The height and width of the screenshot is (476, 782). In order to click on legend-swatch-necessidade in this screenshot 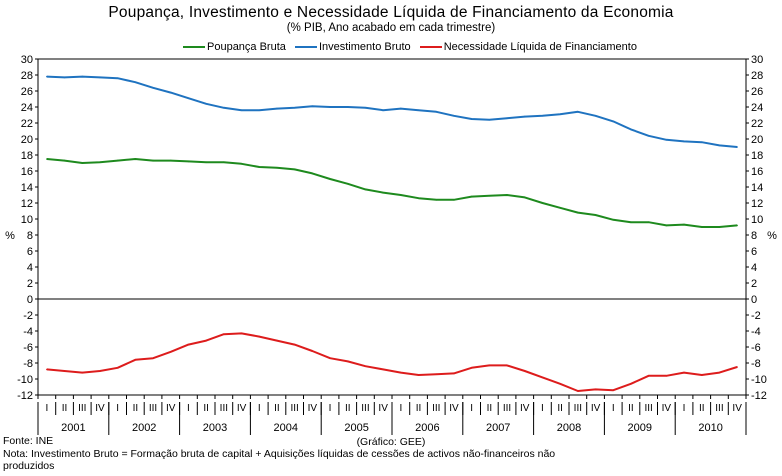, I will do `click(430, 47)`.